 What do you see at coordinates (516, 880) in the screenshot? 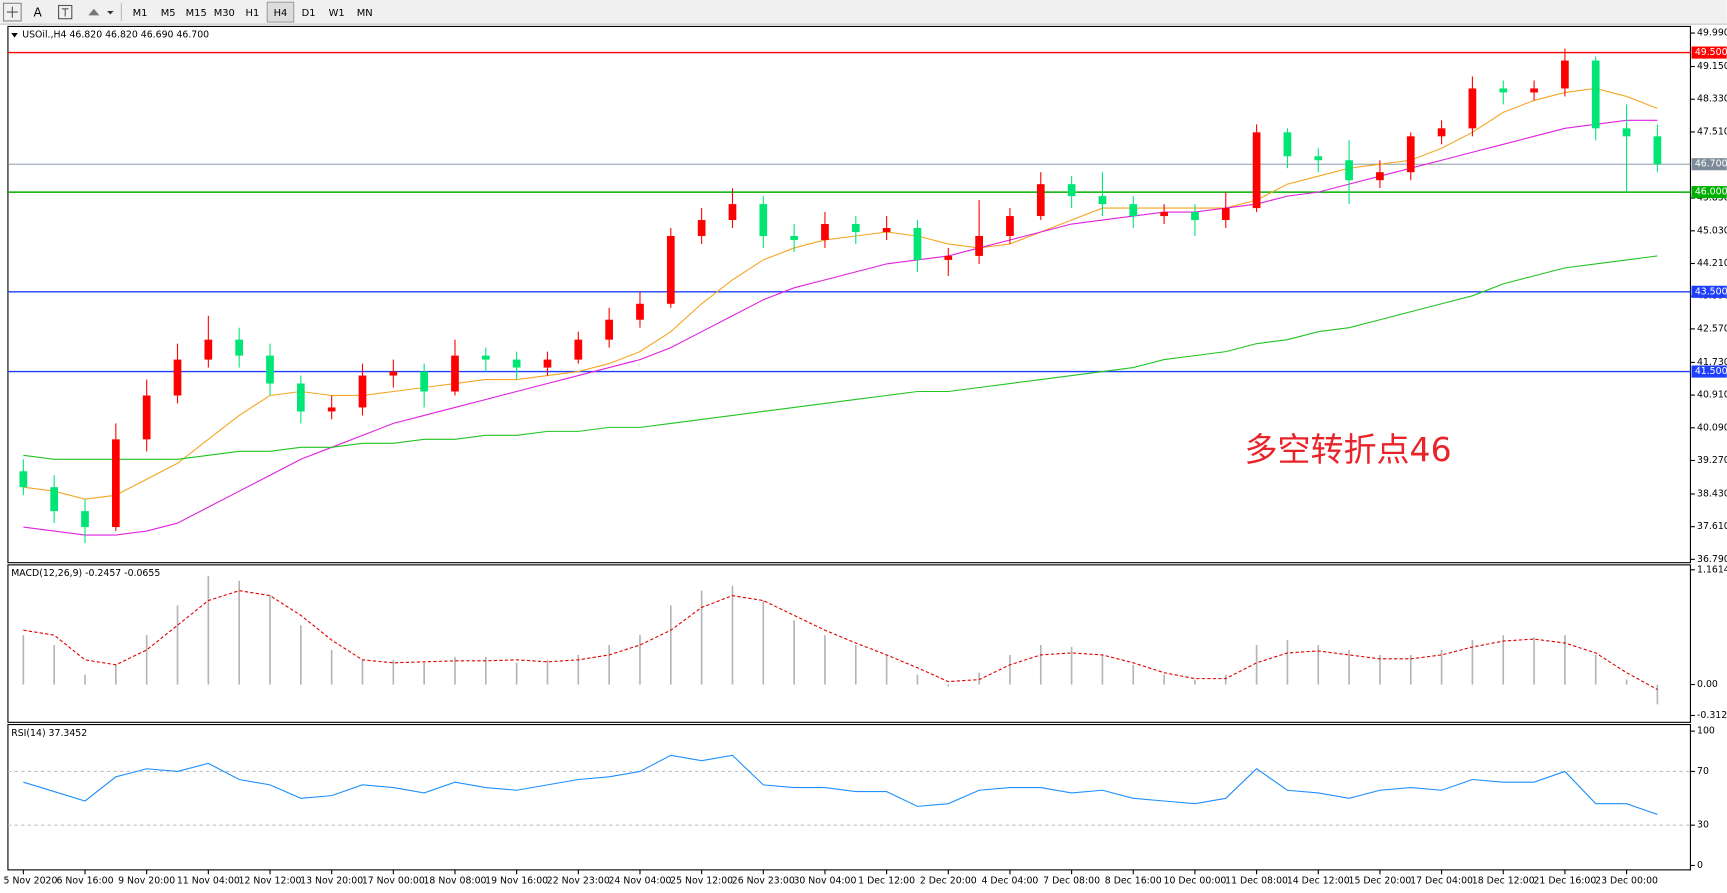
I see `x-tick-label: 19 Nov 16:00` at bounding box center [516, 880].